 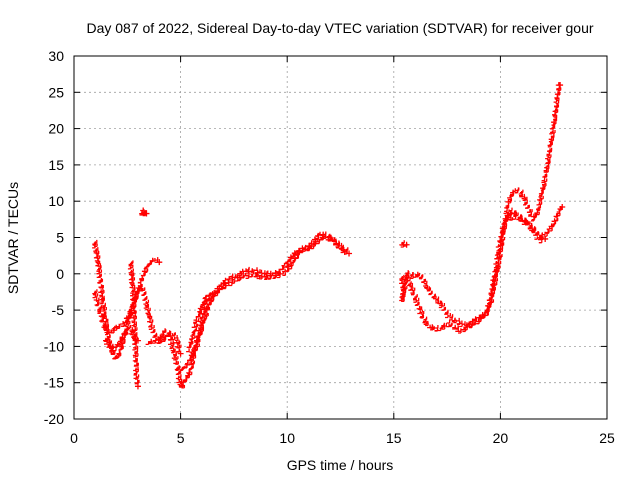 What do you see at coordinates (181, 438) in the screenshot?
I see `x-tick-label: 5` at bounding box center [181, 438].